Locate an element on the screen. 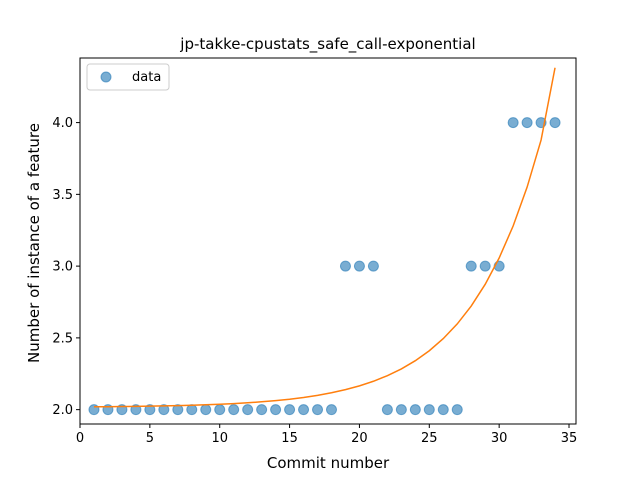 The width and height of the screenshot is (640, 480). legend-box is located at coordinates (128, 77).